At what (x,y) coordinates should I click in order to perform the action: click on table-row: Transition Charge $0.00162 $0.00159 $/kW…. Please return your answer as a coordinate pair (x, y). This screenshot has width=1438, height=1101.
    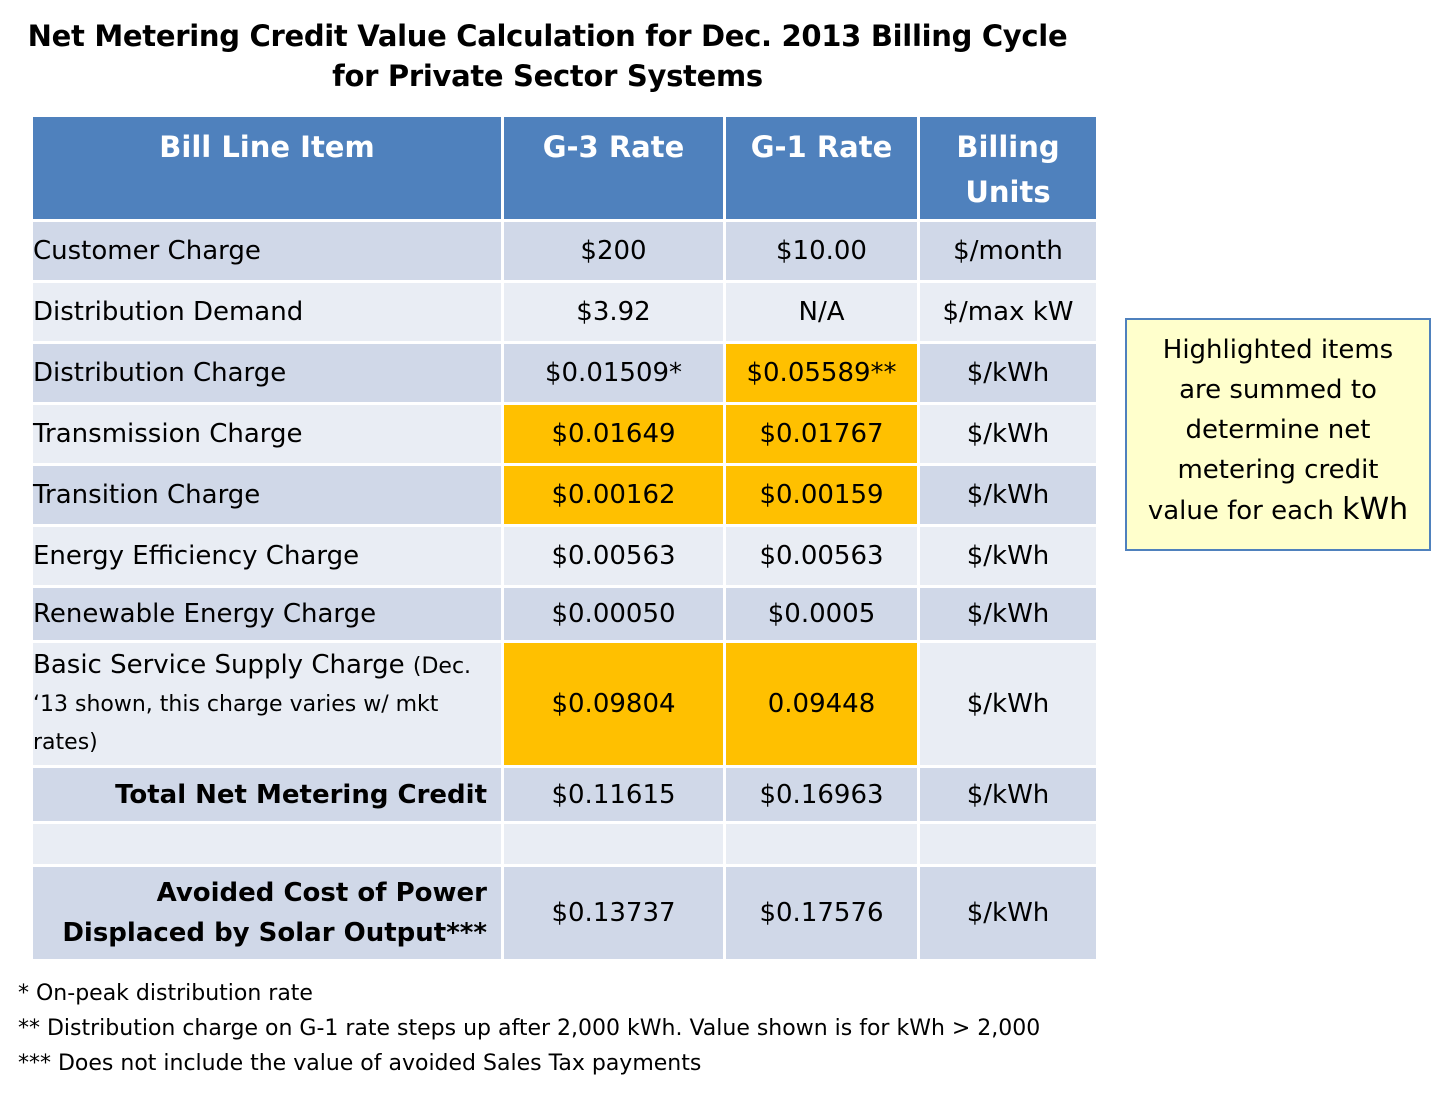
    Looking at the image, I should click on (564, 495).